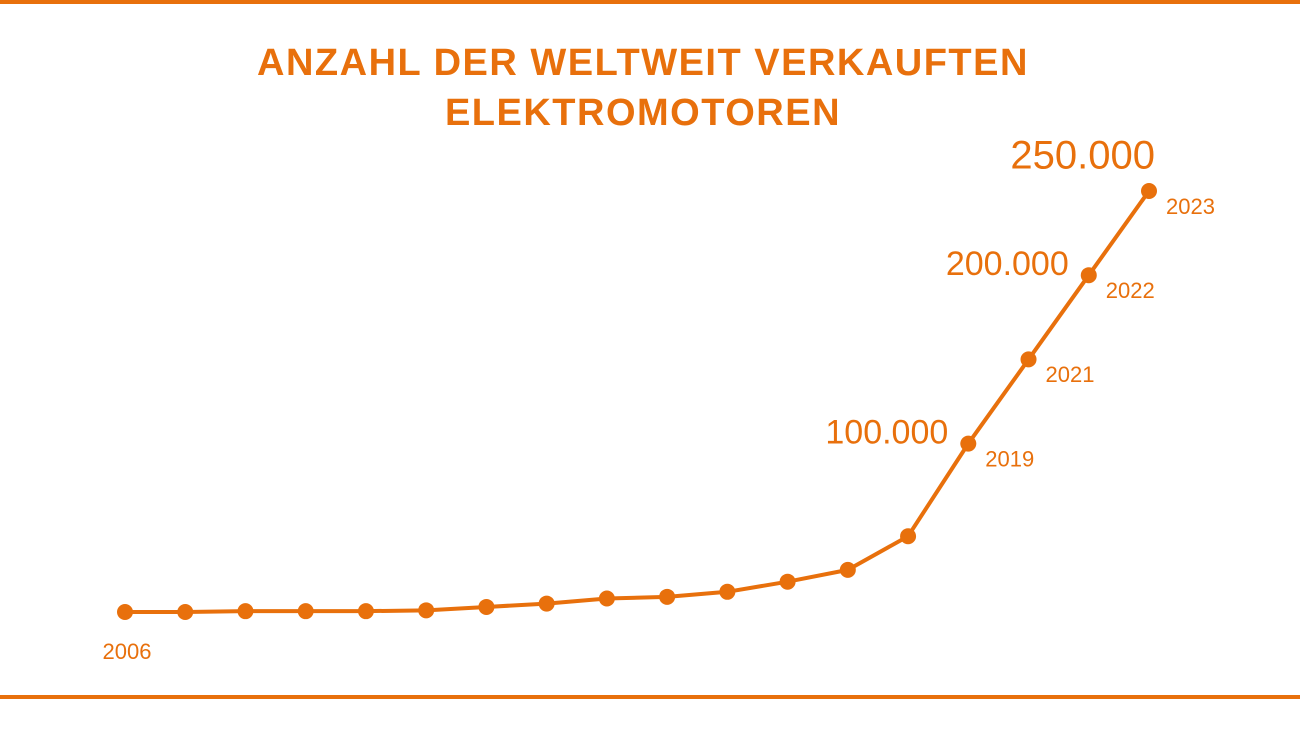  I want to click on x-label: 2019, so click(1009, 458).